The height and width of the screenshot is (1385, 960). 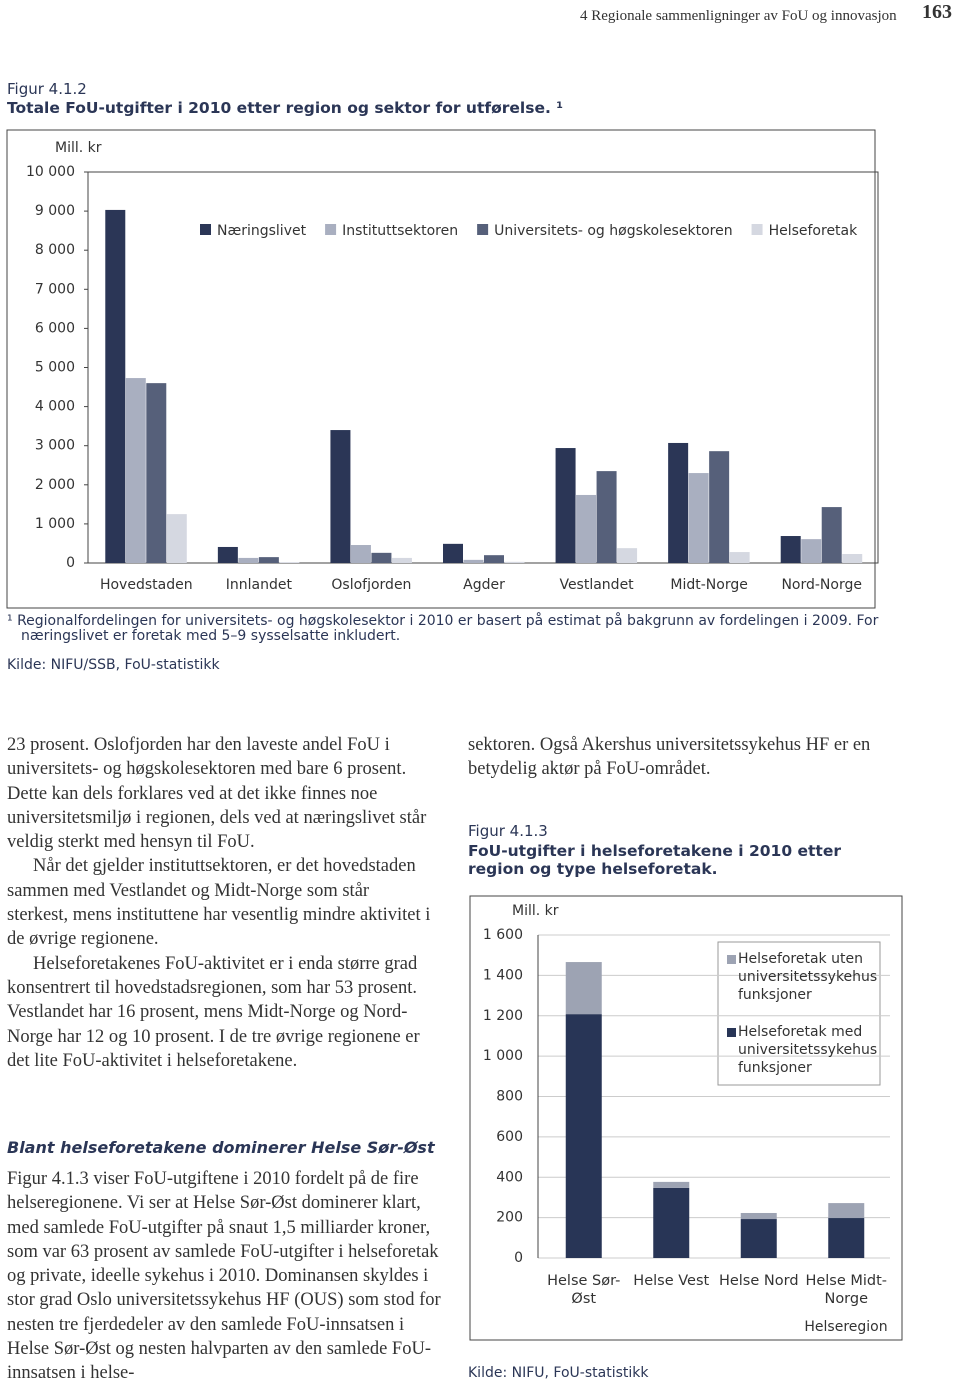 I want to click on x-tick-label: Agder, so click(x=484, y=585).